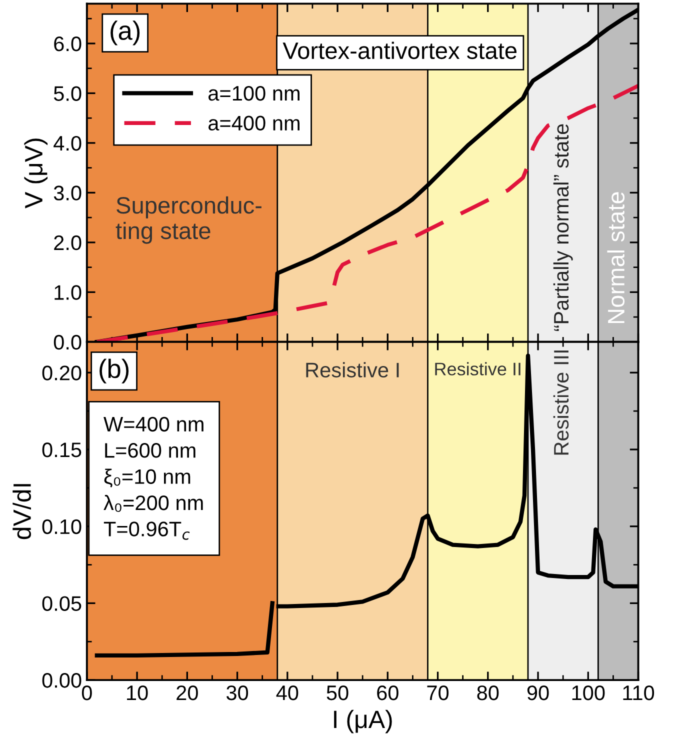 This screenshot has height=740, width=679. Describe the element at coordinates (68, 242) in the screenshot. I see `y-tick-label: 2.0` at that location.